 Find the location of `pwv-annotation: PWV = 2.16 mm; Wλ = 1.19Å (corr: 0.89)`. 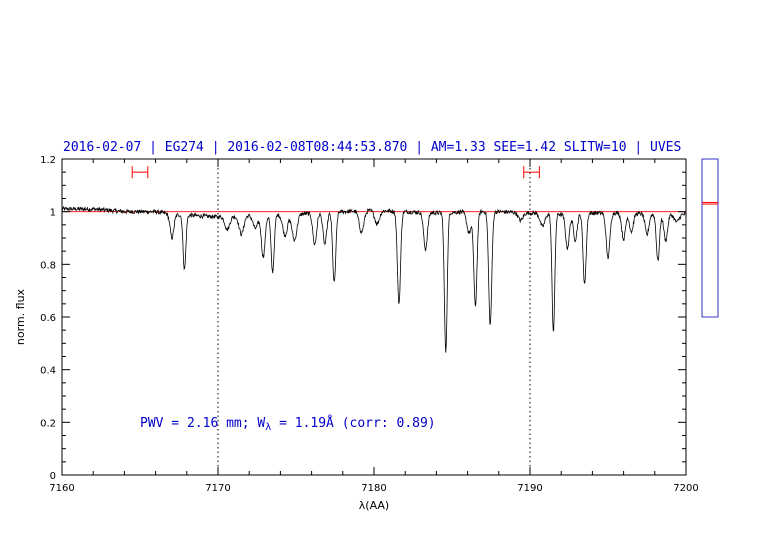

pwv-annotation: PWV = 2.16 mm; Wλ = 1.19Å (corr: 0.89) is located at coordinates (288, 424).